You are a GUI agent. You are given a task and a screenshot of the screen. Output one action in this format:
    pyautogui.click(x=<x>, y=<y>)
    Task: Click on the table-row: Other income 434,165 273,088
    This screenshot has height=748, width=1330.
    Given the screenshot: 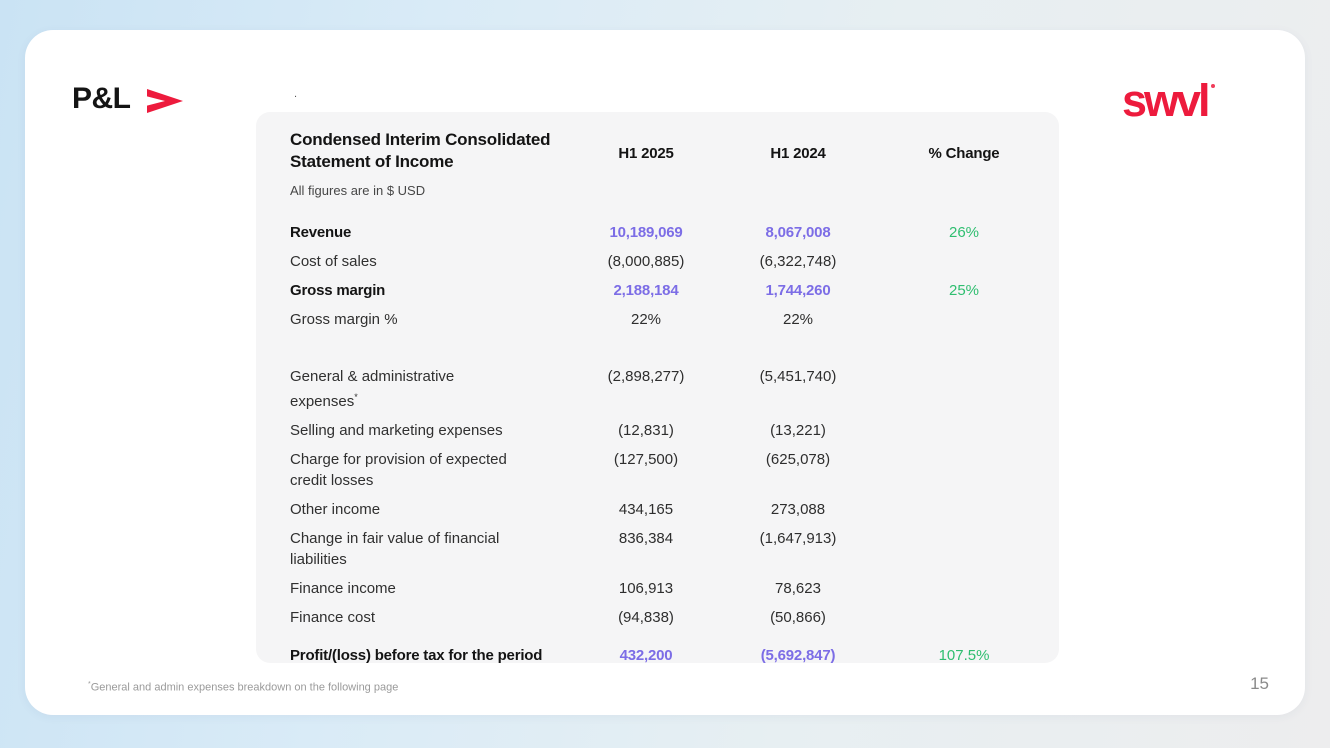 What is the action you would take?
    pyautogui.click(x=657, y=509)
    